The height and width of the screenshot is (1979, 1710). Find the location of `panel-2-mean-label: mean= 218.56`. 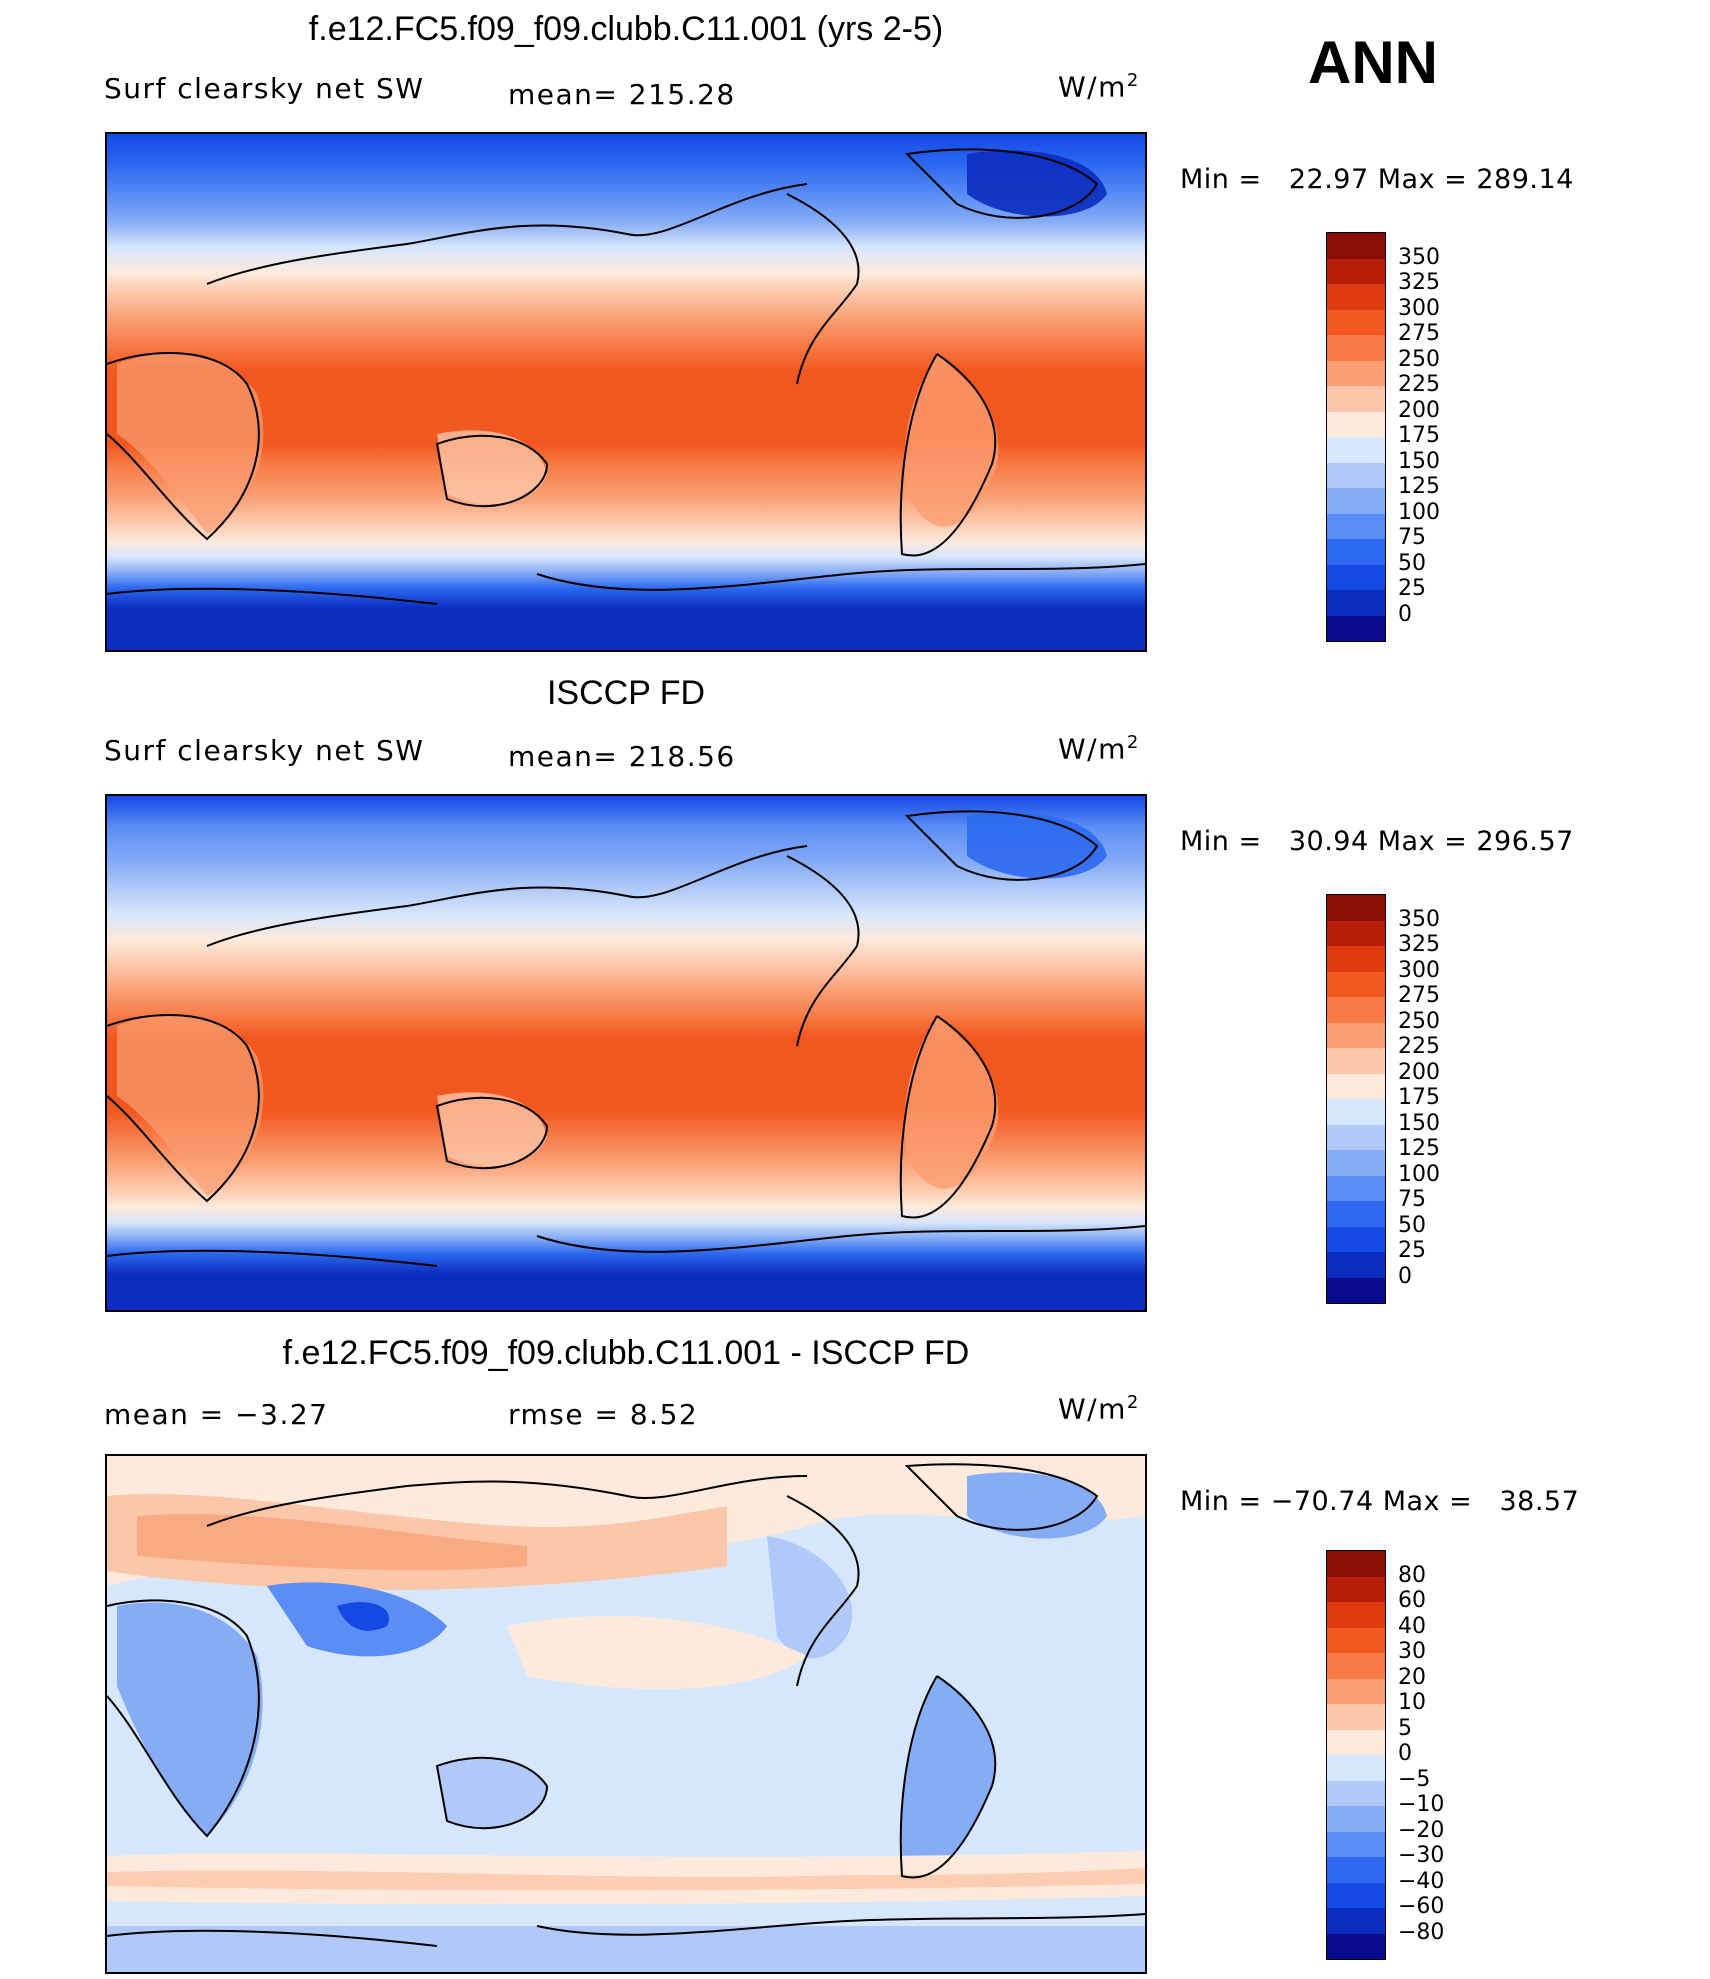

panel-2-mean-label: mean= 218.56 is located at coordinates (622, 756).